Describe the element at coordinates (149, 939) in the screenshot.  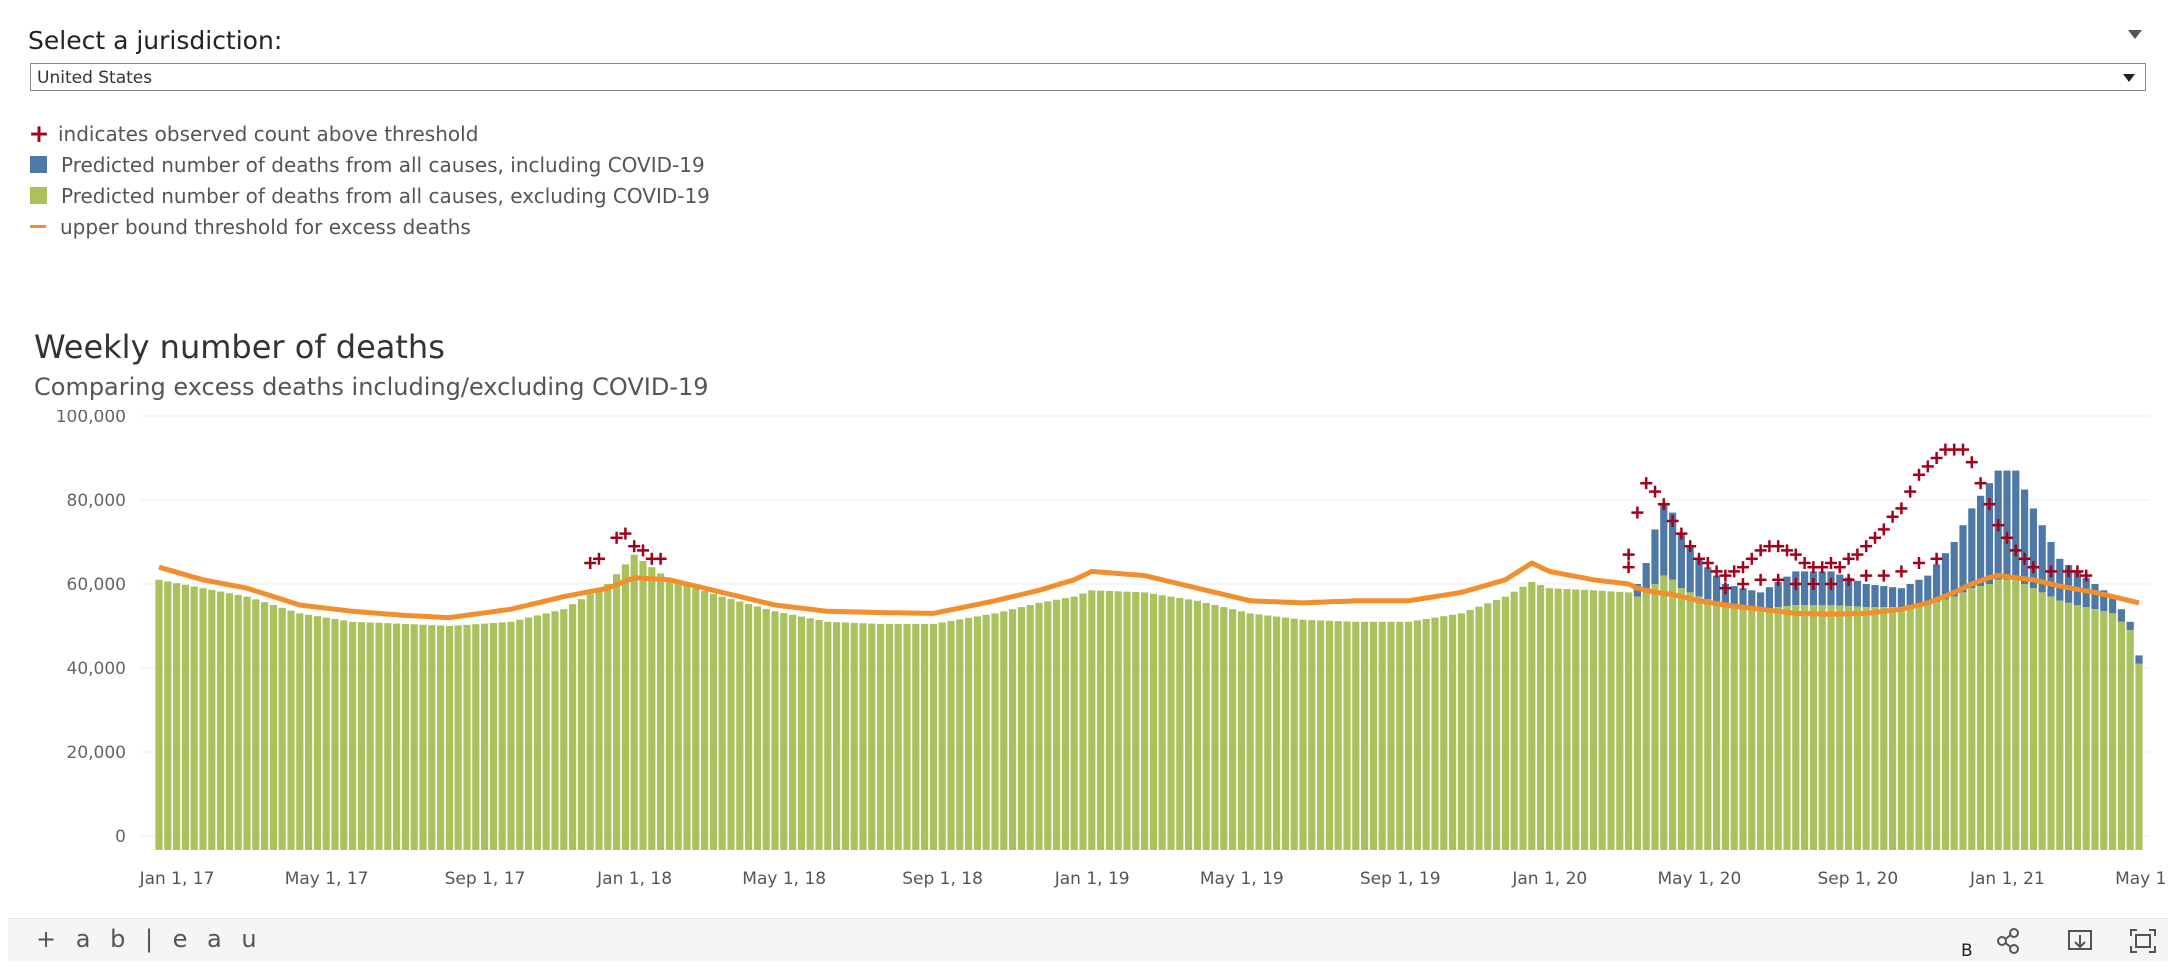
I see `tableau-logo: + a b | e a u` at that location.